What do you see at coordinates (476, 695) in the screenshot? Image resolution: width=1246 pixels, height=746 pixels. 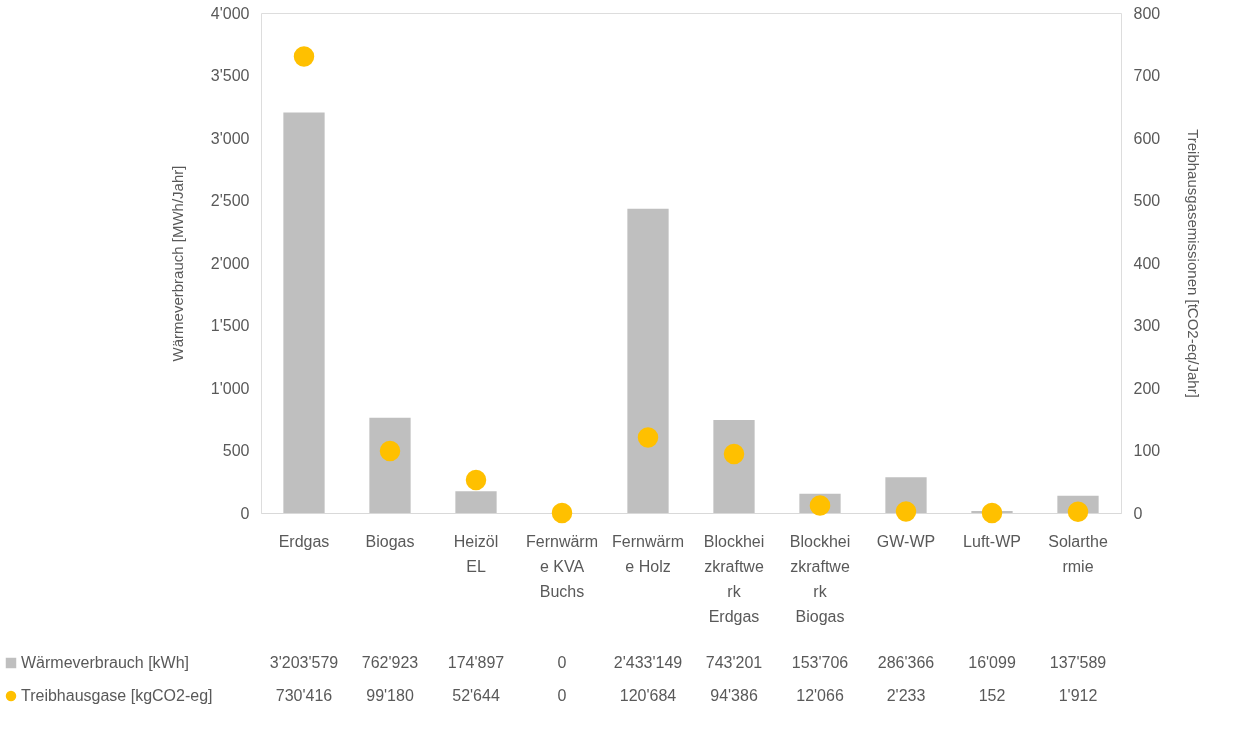 I see `text: 52'644` at bounding box center [476, 695].